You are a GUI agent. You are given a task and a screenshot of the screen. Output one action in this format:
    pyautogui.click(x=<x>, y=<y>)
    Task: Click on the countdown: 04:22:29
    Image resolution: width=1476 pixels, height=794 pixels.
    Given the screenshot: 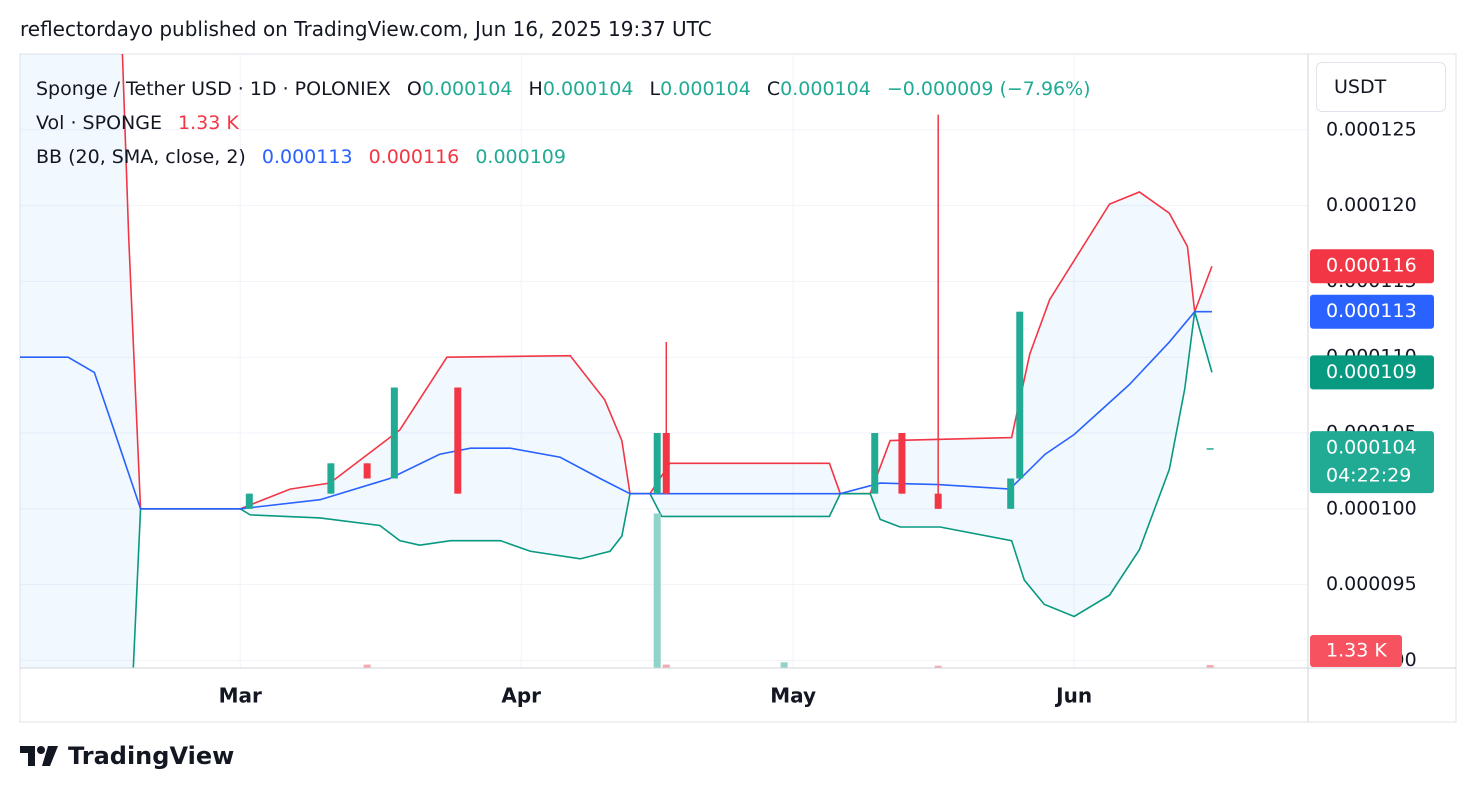 What is the action you would take?
    pyautogui.click(x=1368, y=476)
    